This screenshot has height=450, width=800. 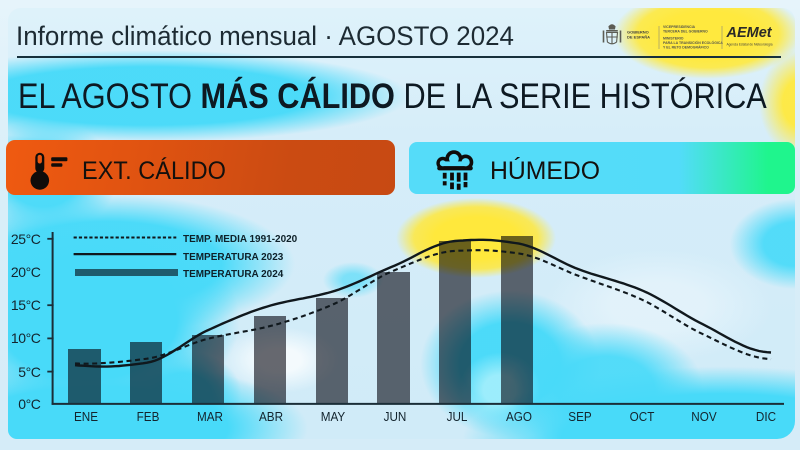 I want to click on svg-text:Agencia Estatal de Meteorologí: Agencia Estatal de Meteorología, so click(x=750, y=44).